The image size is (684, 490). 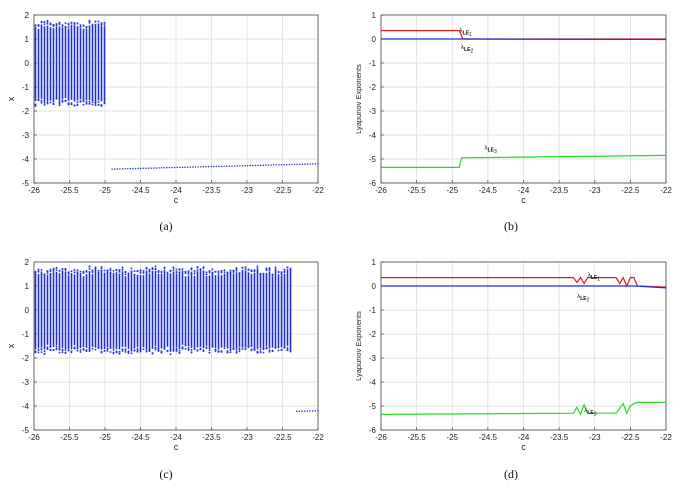 I want to click on bifurcation-band, so click(x=70, y=63).